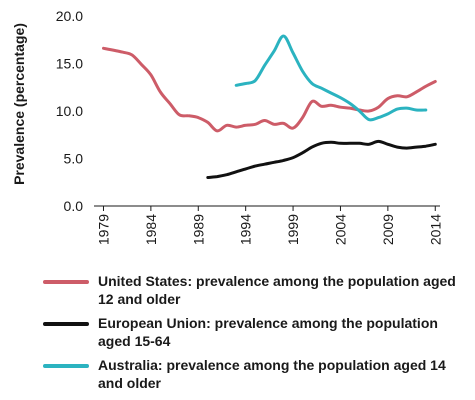  I want to click on y-tick-label: 5.0, so click(74, 159).